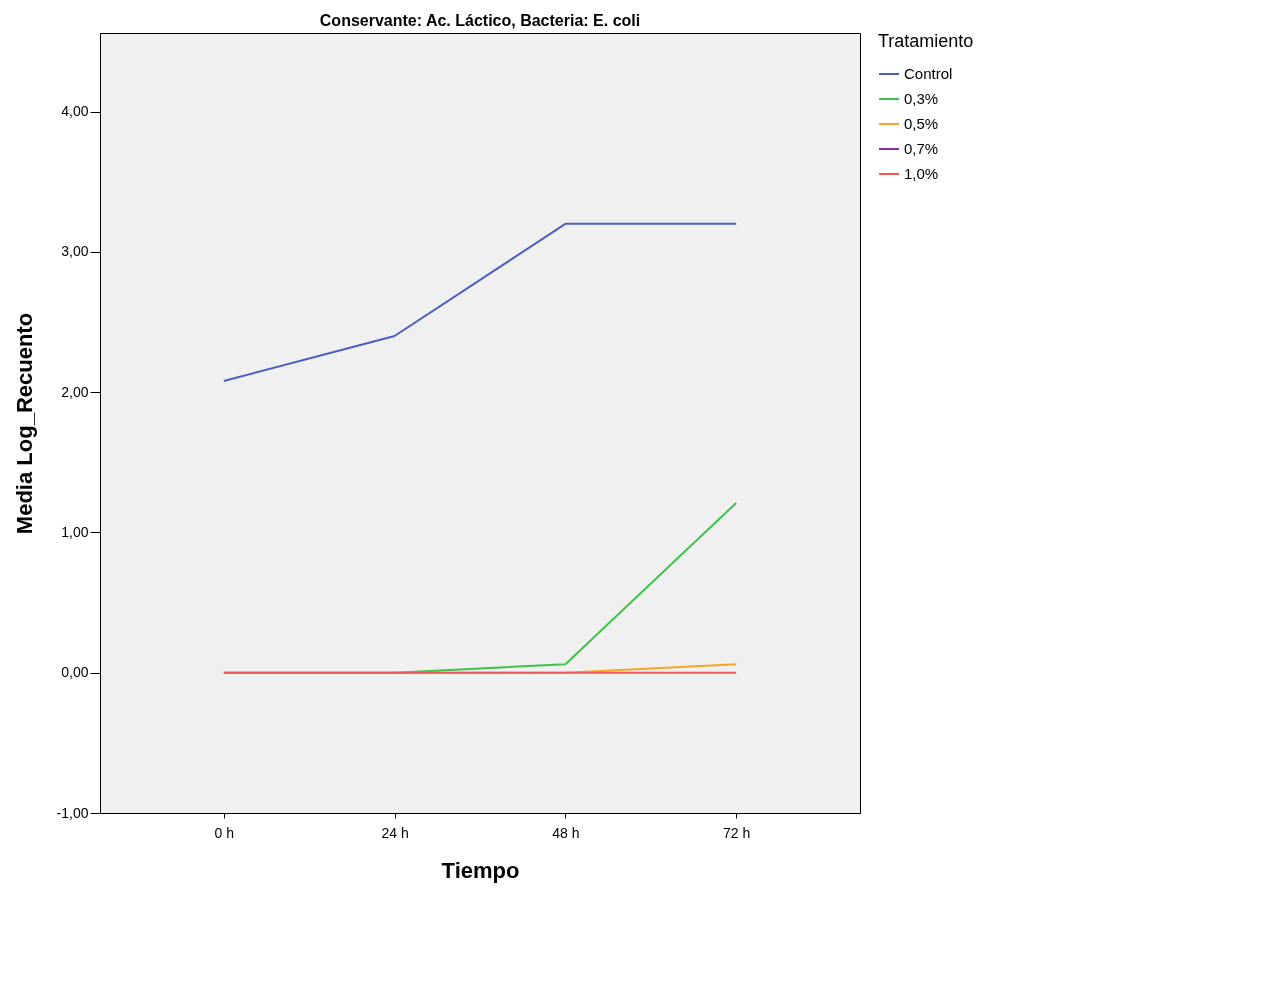 The height and width of the screenshot is (1003, 1265). I want to click on legend-label: 0,7%, so click(921, 148).